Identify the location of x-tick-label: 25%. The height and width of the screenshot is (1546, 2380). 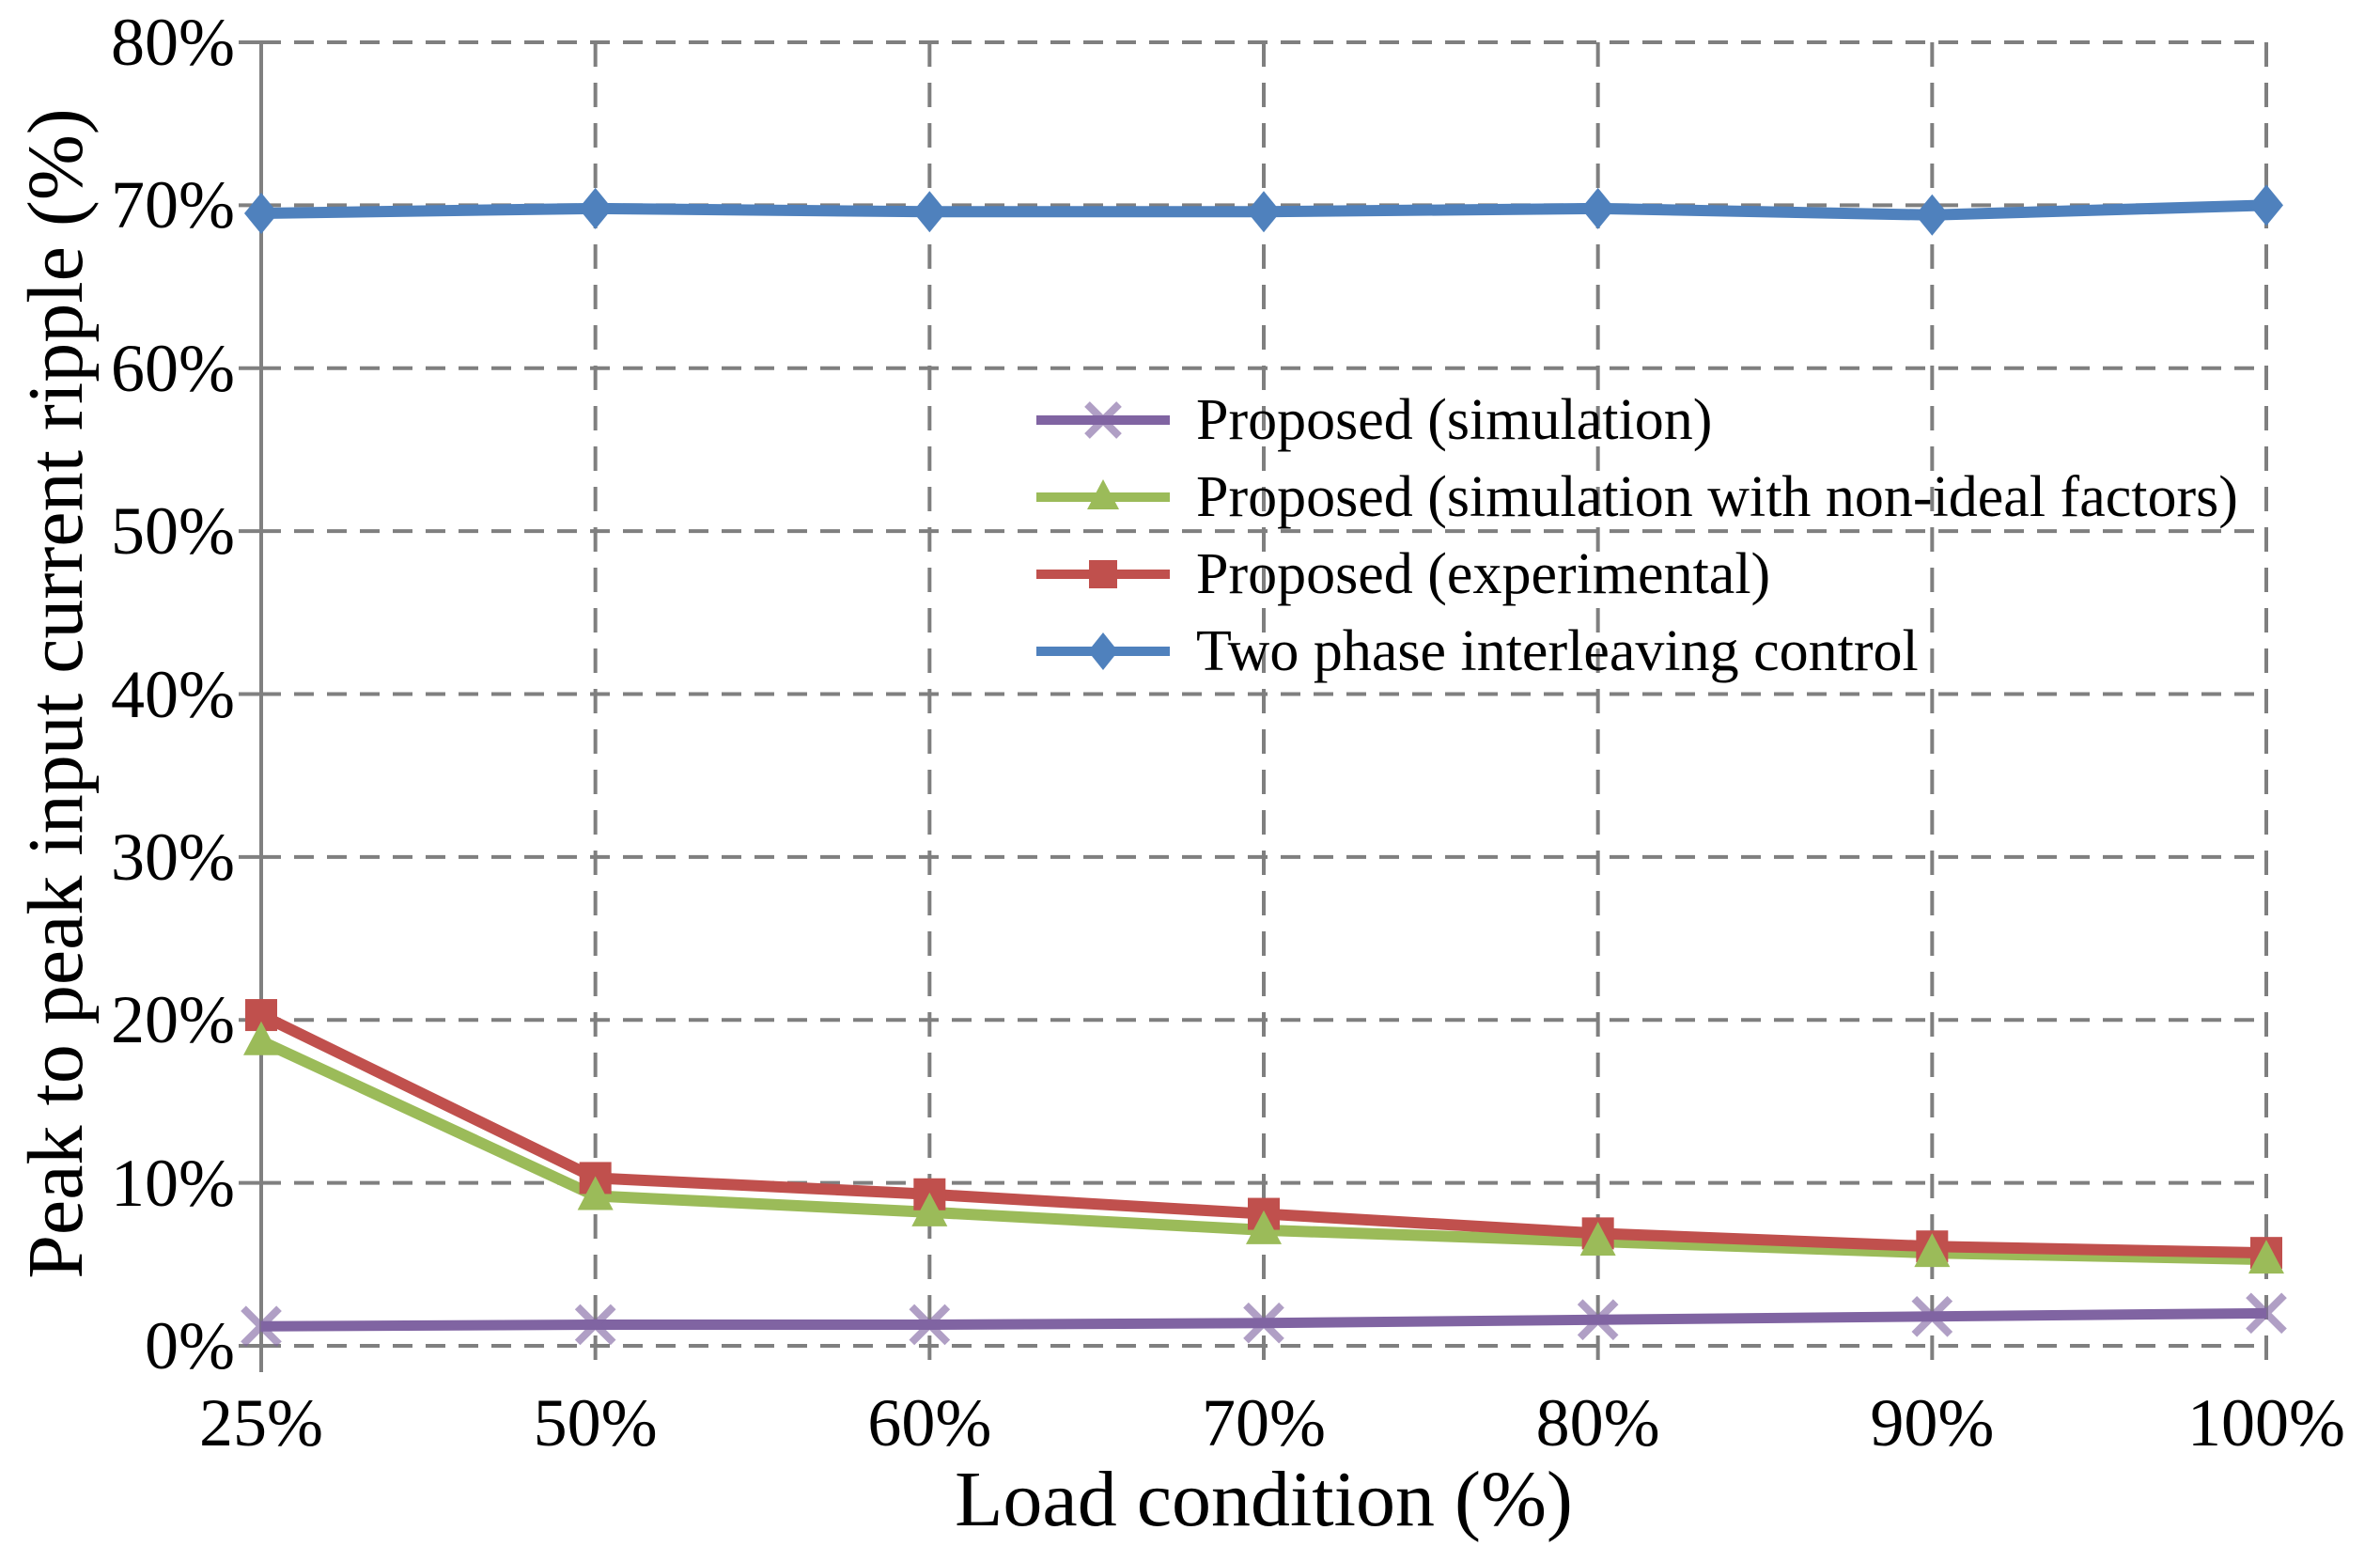
(261, 1422).